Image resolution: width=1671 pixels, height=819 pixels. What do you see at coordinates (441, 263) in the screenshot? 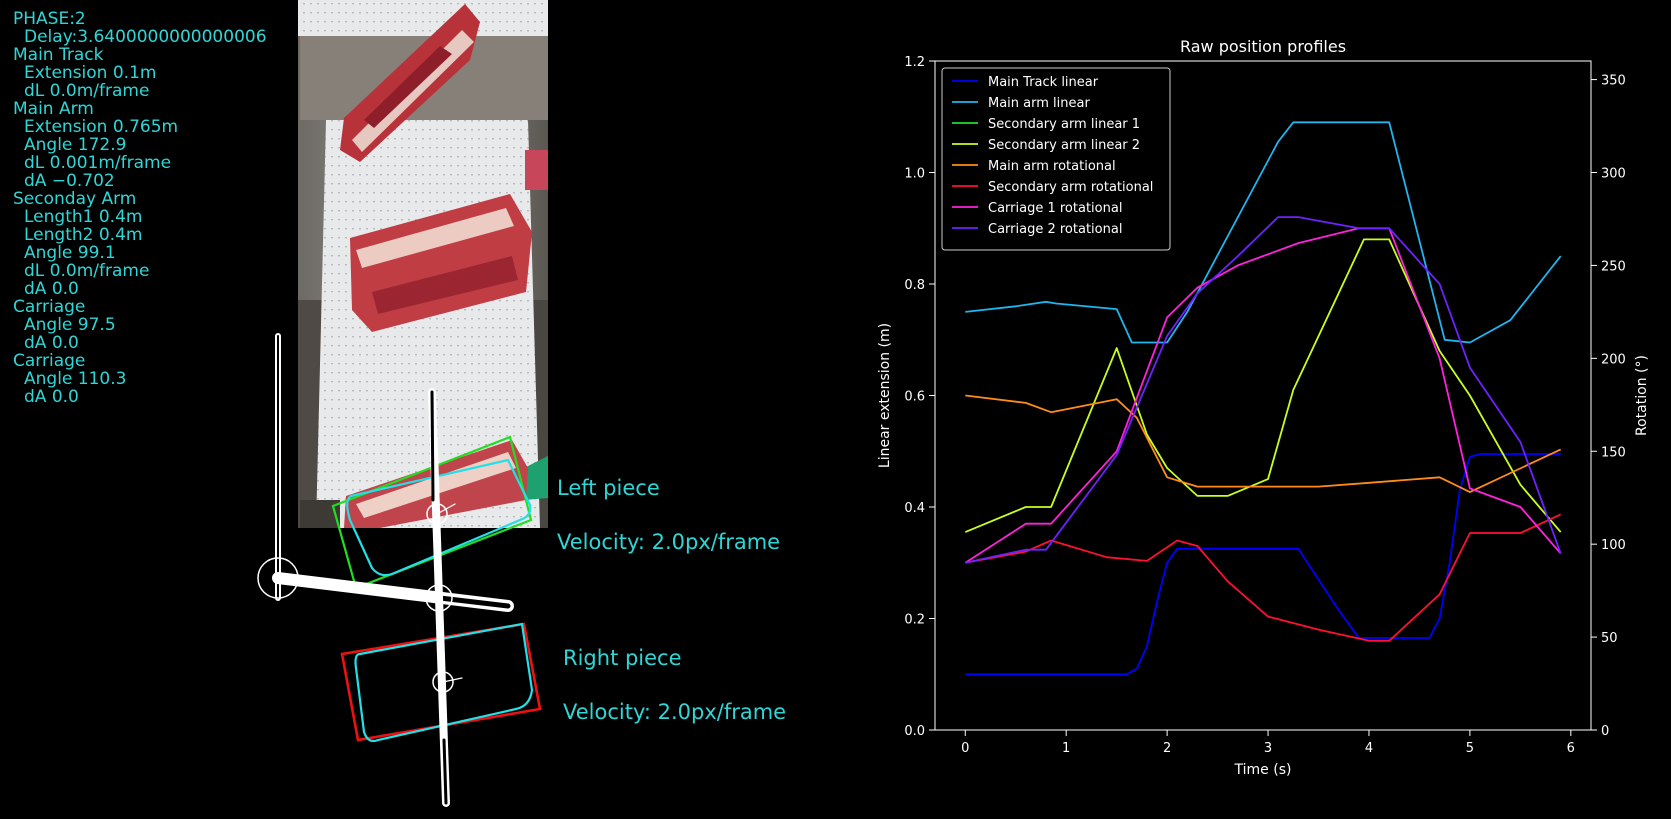
I see `meat-piece-middle` at bounding box center [441, 263].